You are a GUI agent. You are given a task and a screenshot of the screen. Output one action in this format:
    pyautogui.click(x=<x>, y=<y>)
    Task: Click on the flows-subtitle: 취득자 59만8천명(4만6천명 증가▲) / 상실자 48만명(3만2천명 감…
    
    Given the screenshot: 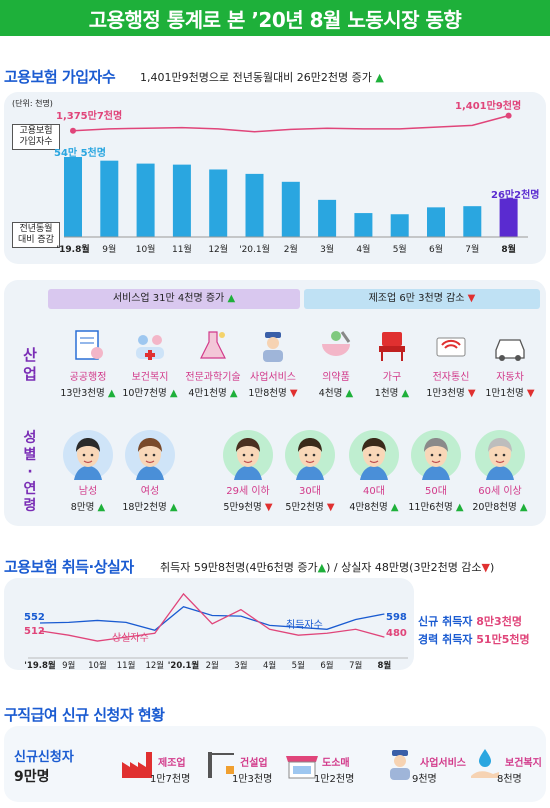 What is the action you would take?
    pyautogui.click(x=327, y=567)
    